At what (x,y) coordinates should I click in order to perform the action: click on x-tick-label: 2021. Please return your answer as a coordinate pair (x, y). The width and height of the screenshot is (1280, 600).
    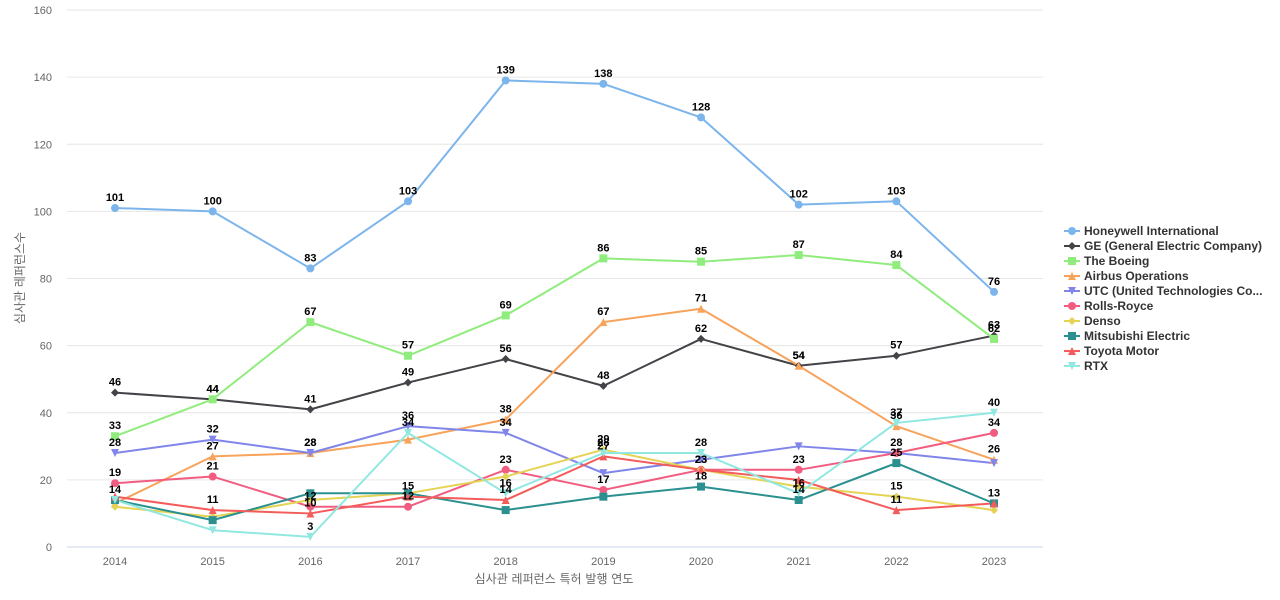
    Looking at the image, I should click on (798, 562).